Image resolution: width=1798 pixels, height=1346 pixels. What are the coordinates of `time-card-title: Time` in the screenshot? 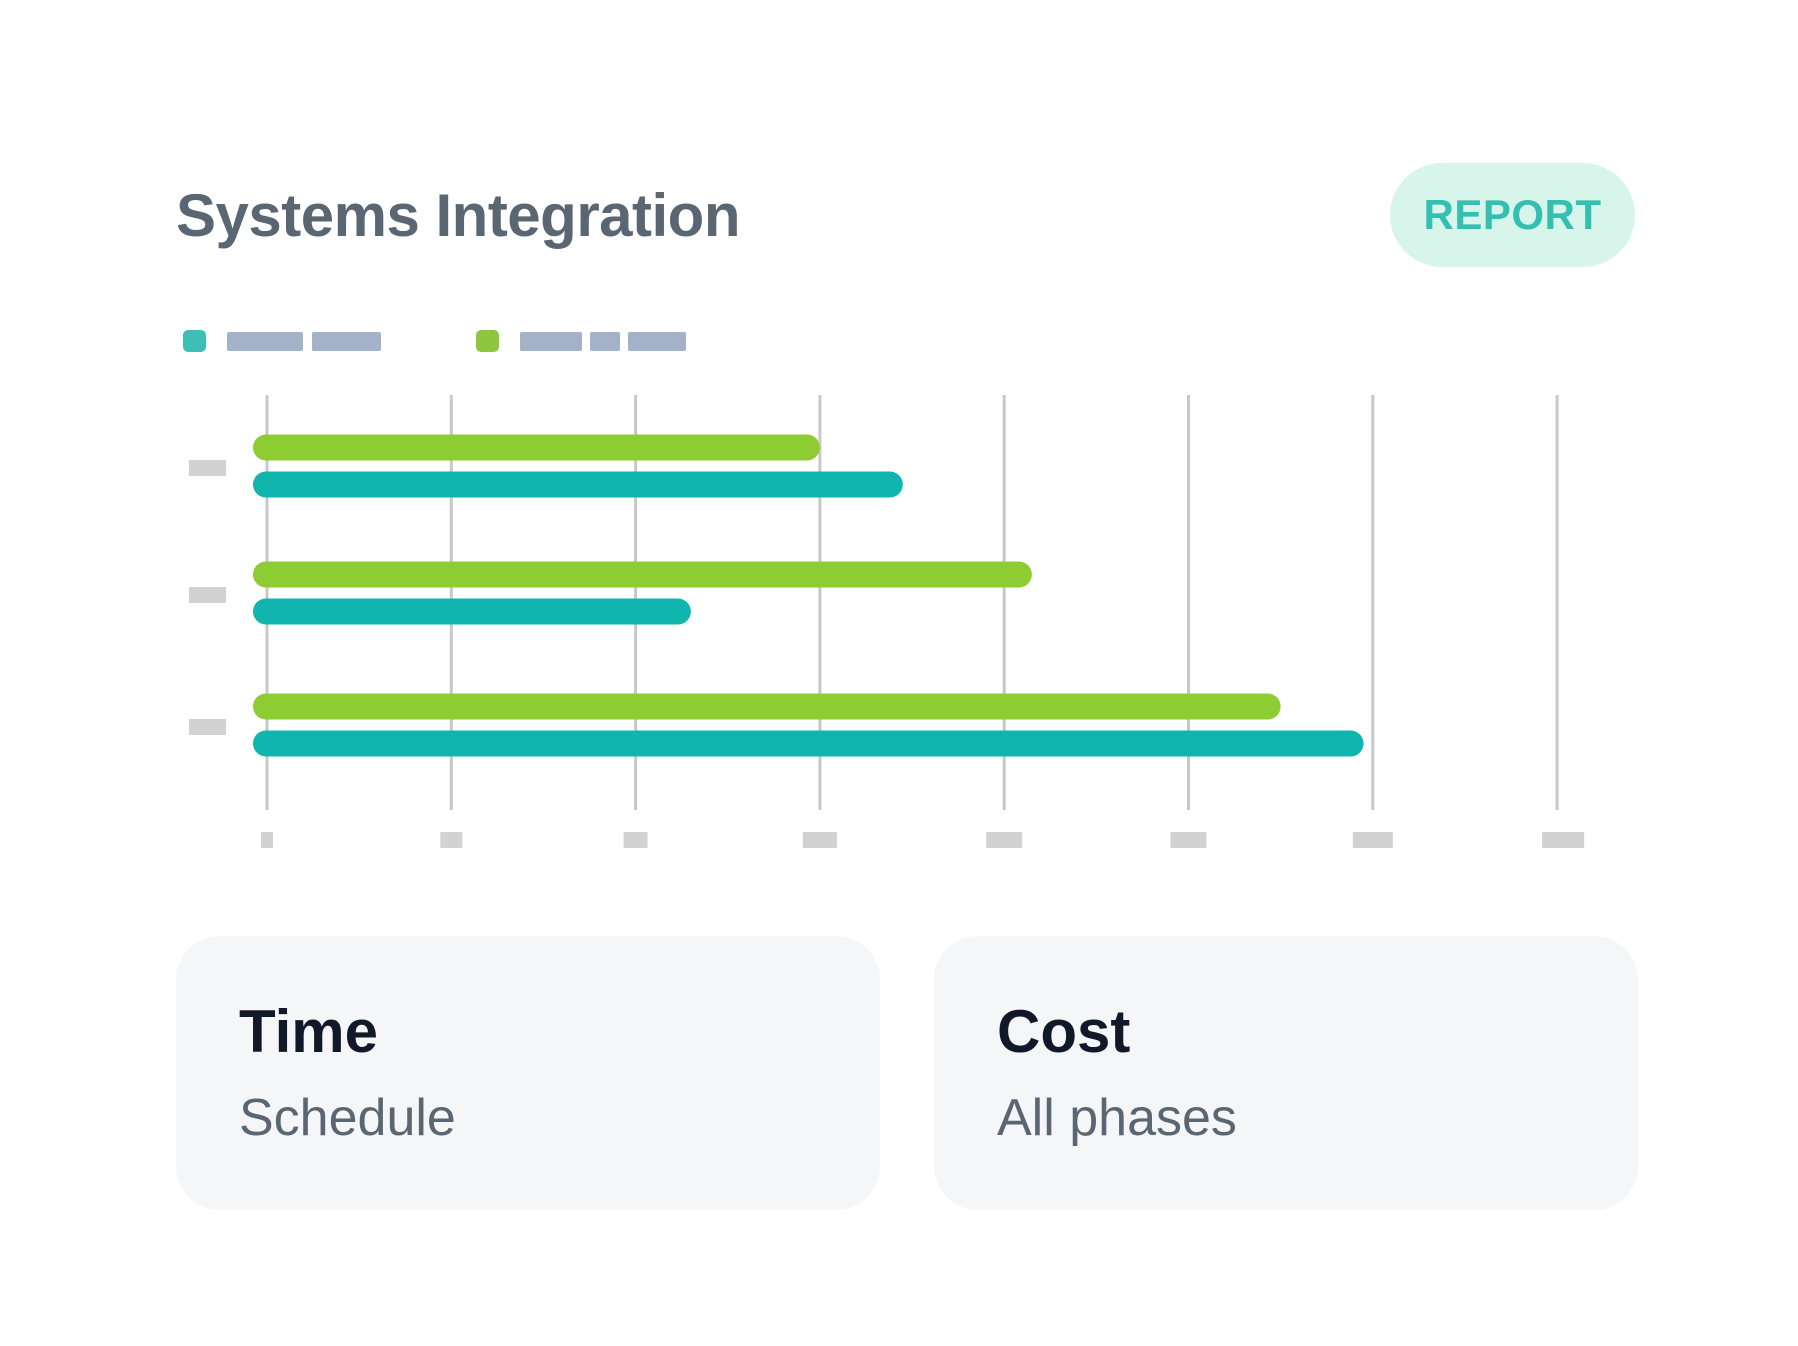 It's located at (308, 1031).